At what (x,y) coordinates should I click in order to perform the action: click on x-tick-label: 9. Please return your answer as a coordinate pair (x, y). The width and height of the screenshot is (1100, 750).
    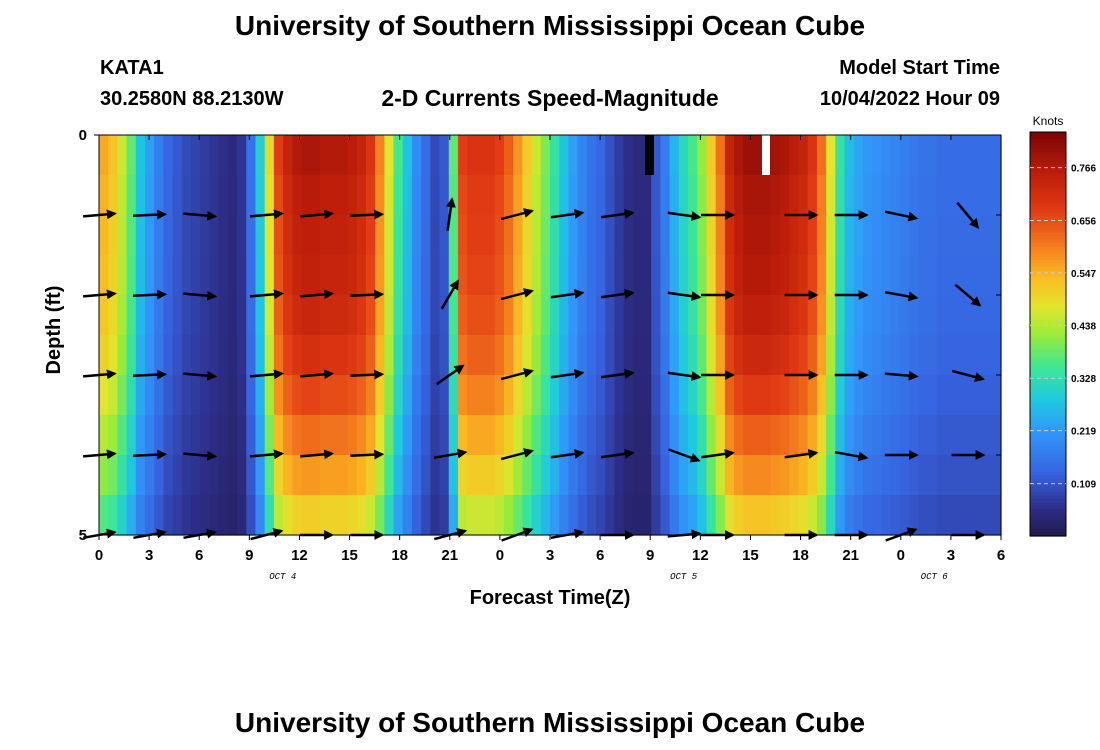
    Looking at the image, I should click on (650, 555).